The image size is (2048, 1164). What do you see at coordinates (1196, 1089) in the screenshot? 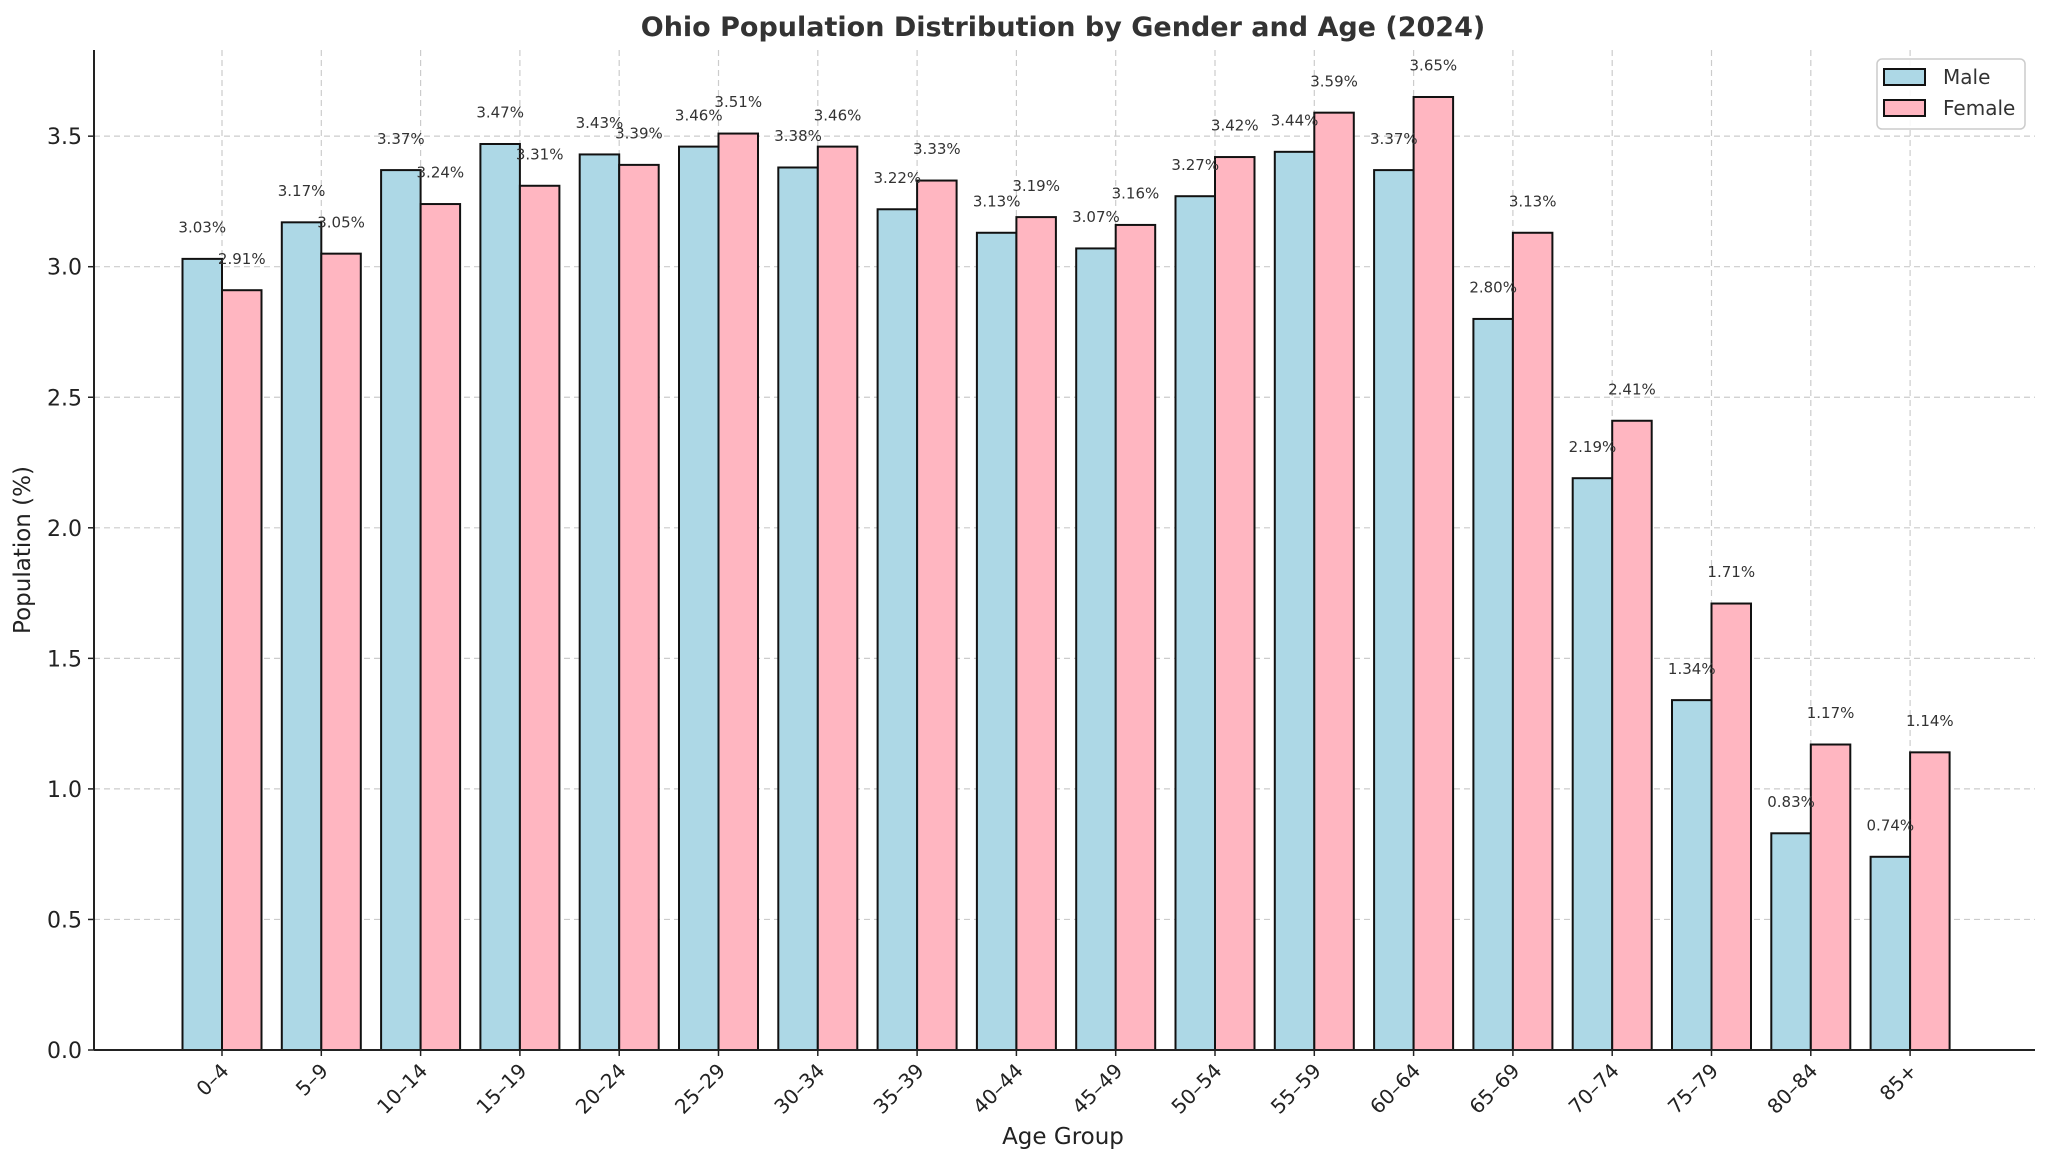
I see `x-tick-label: 50–54` at bounding box center [1196, 1089].